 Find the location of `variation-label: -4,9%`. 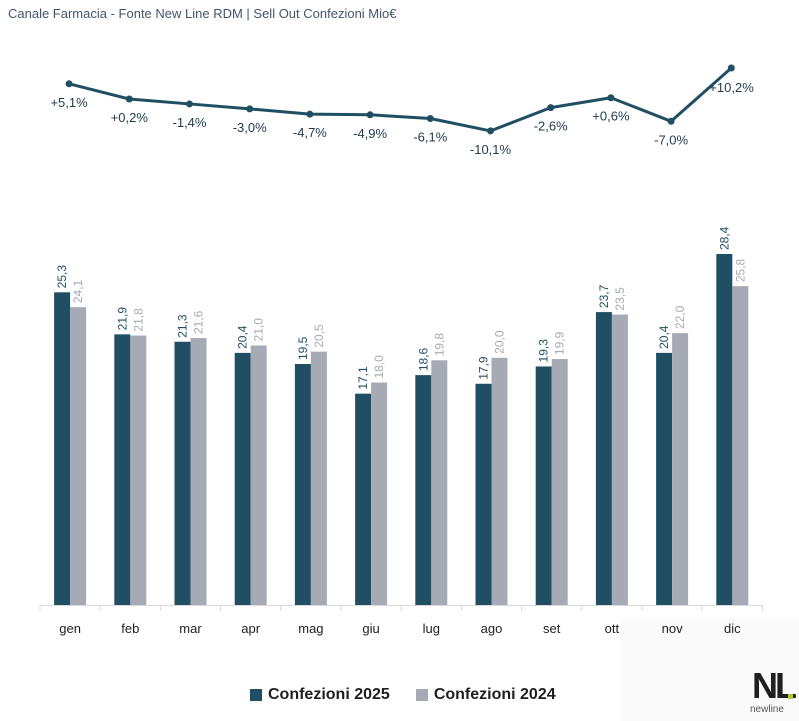

variation-label: -4,9% is located at coordinates (370, 133).